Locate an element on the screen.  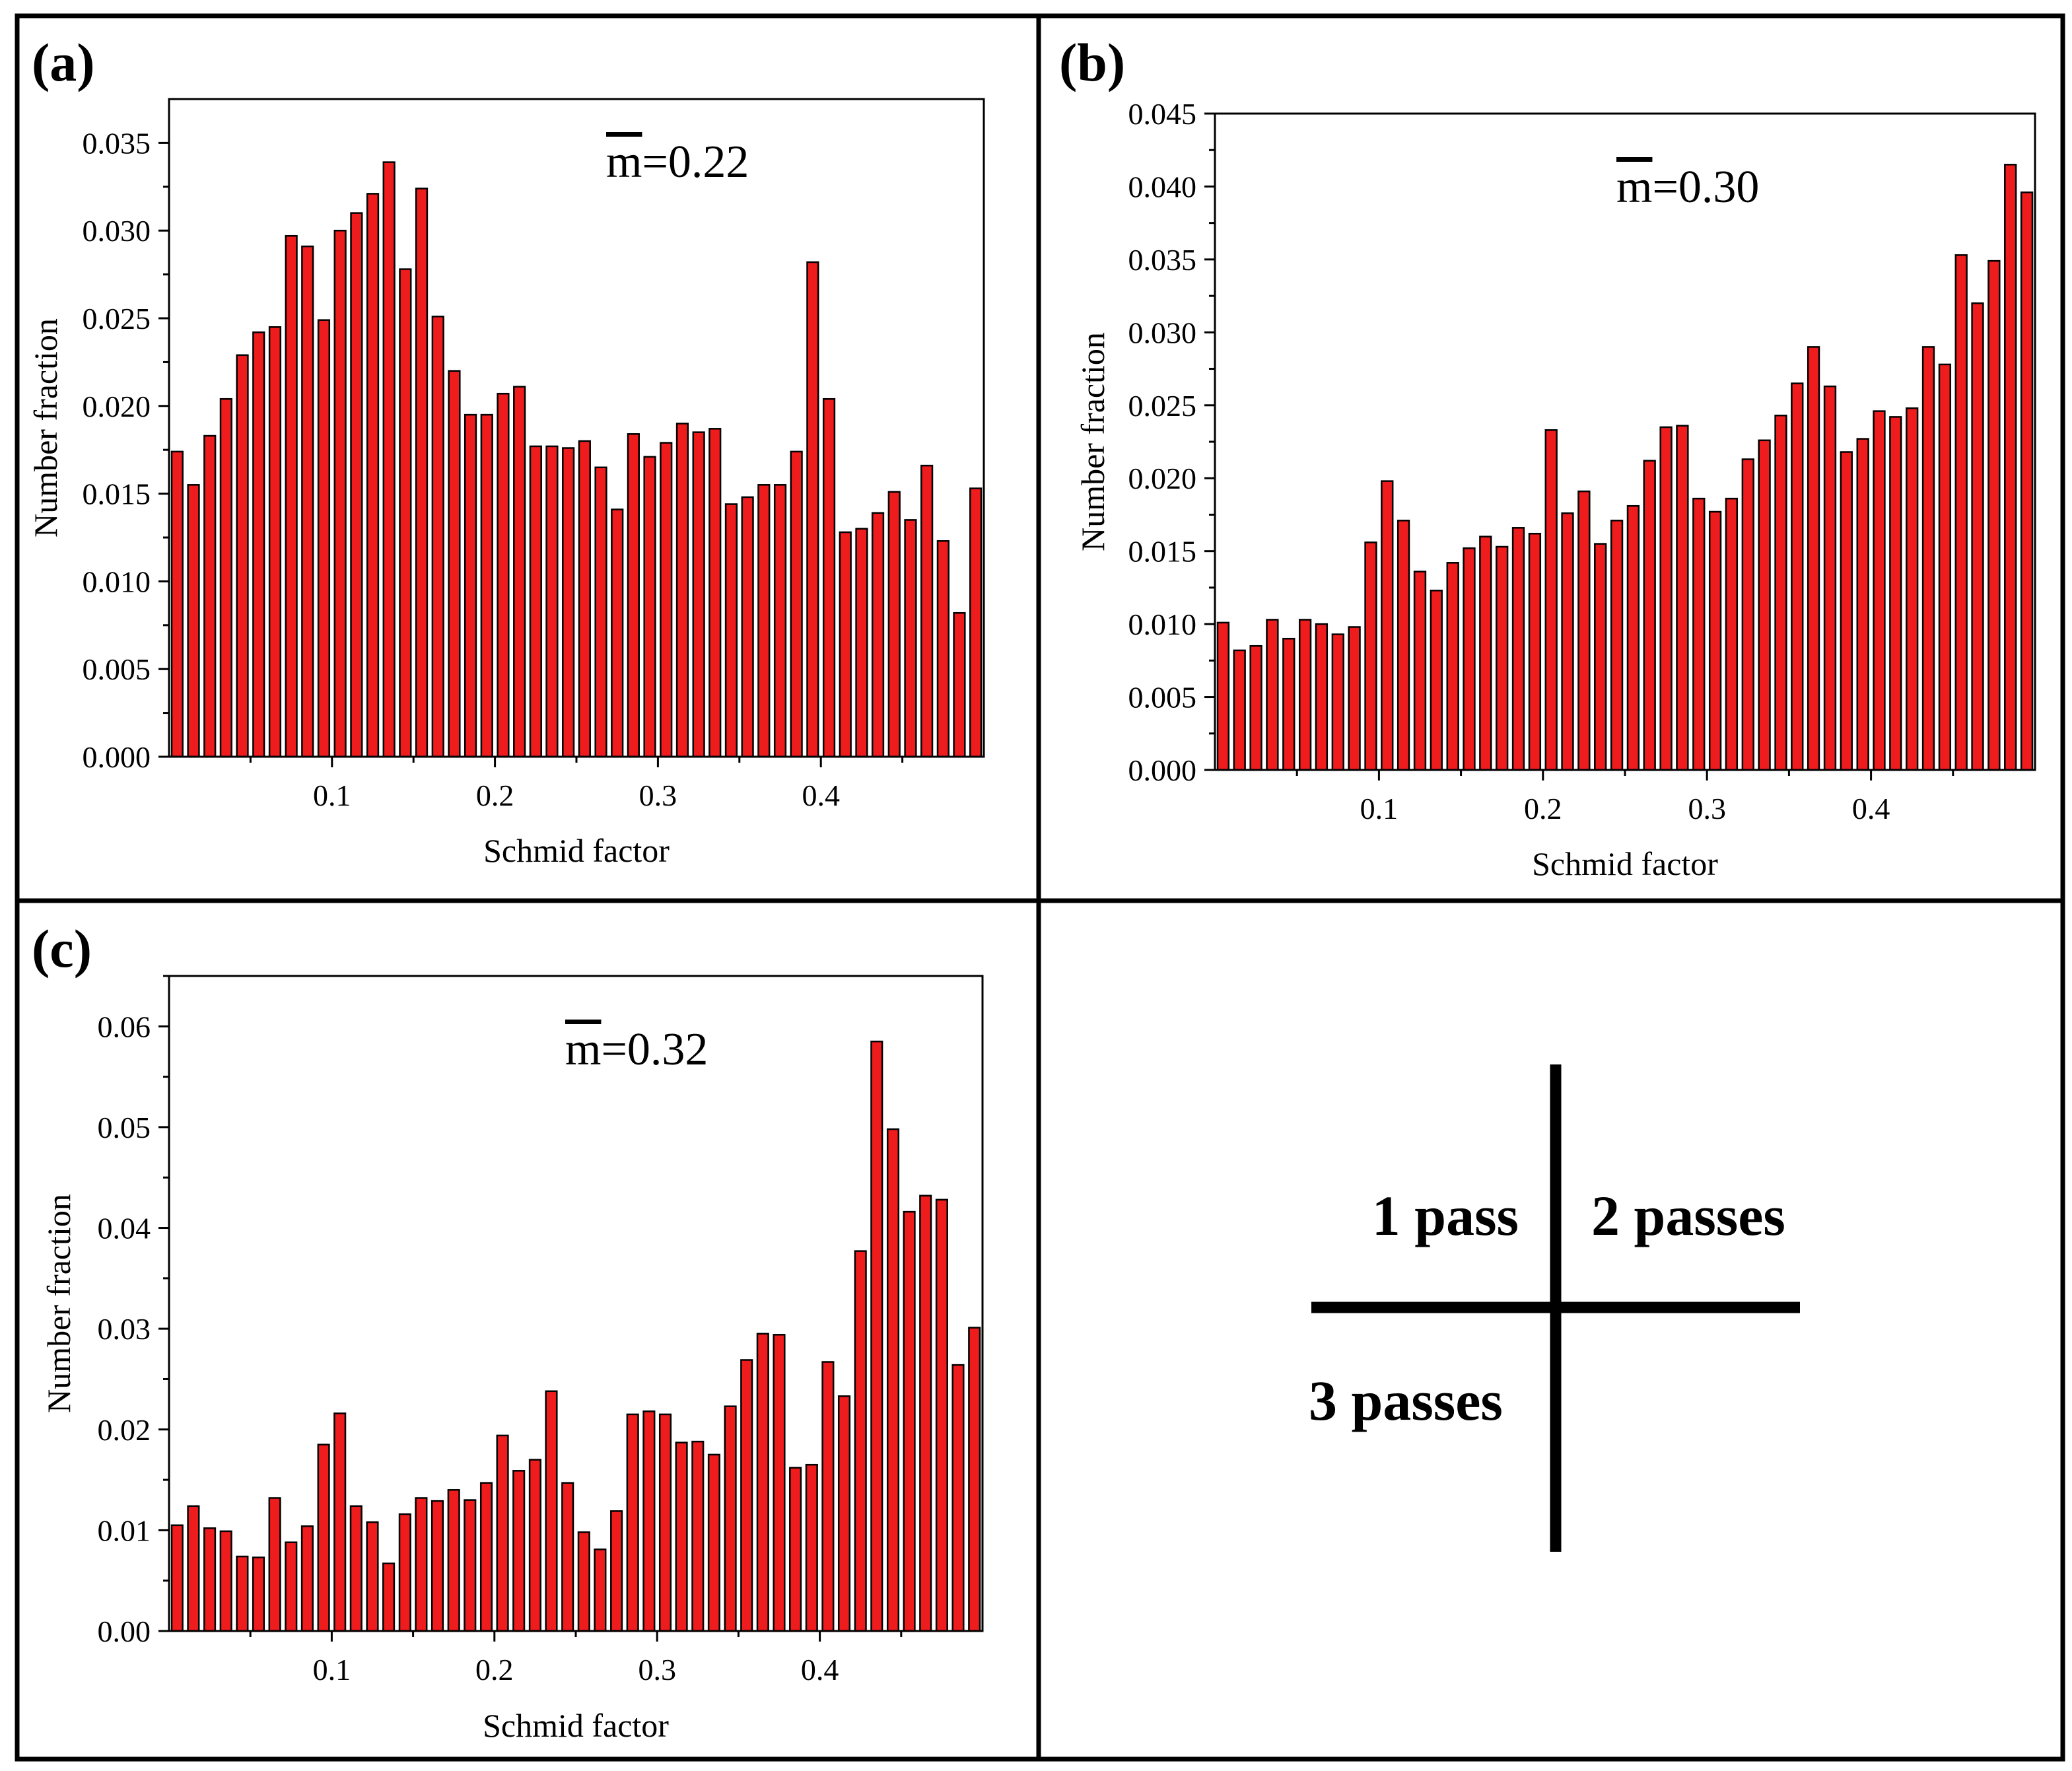
panel-a-annotation-value: =0.22 is located at coordinates (696, 162).